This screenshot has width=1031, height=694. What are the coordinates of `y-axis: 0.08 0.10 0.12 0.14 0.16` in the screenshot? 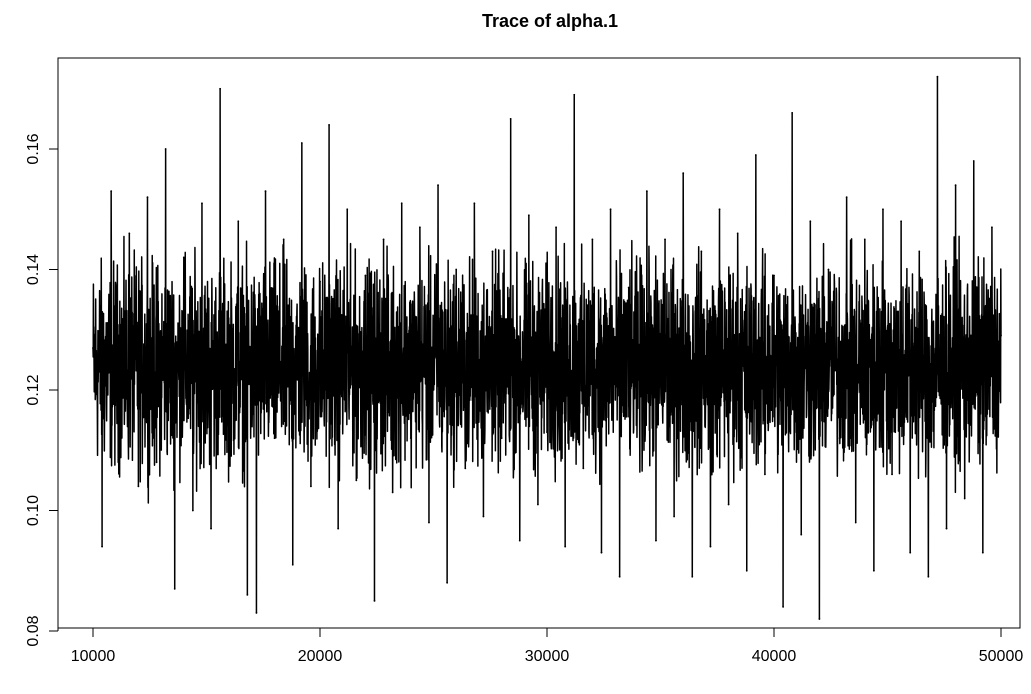 It's located at (42, 390).